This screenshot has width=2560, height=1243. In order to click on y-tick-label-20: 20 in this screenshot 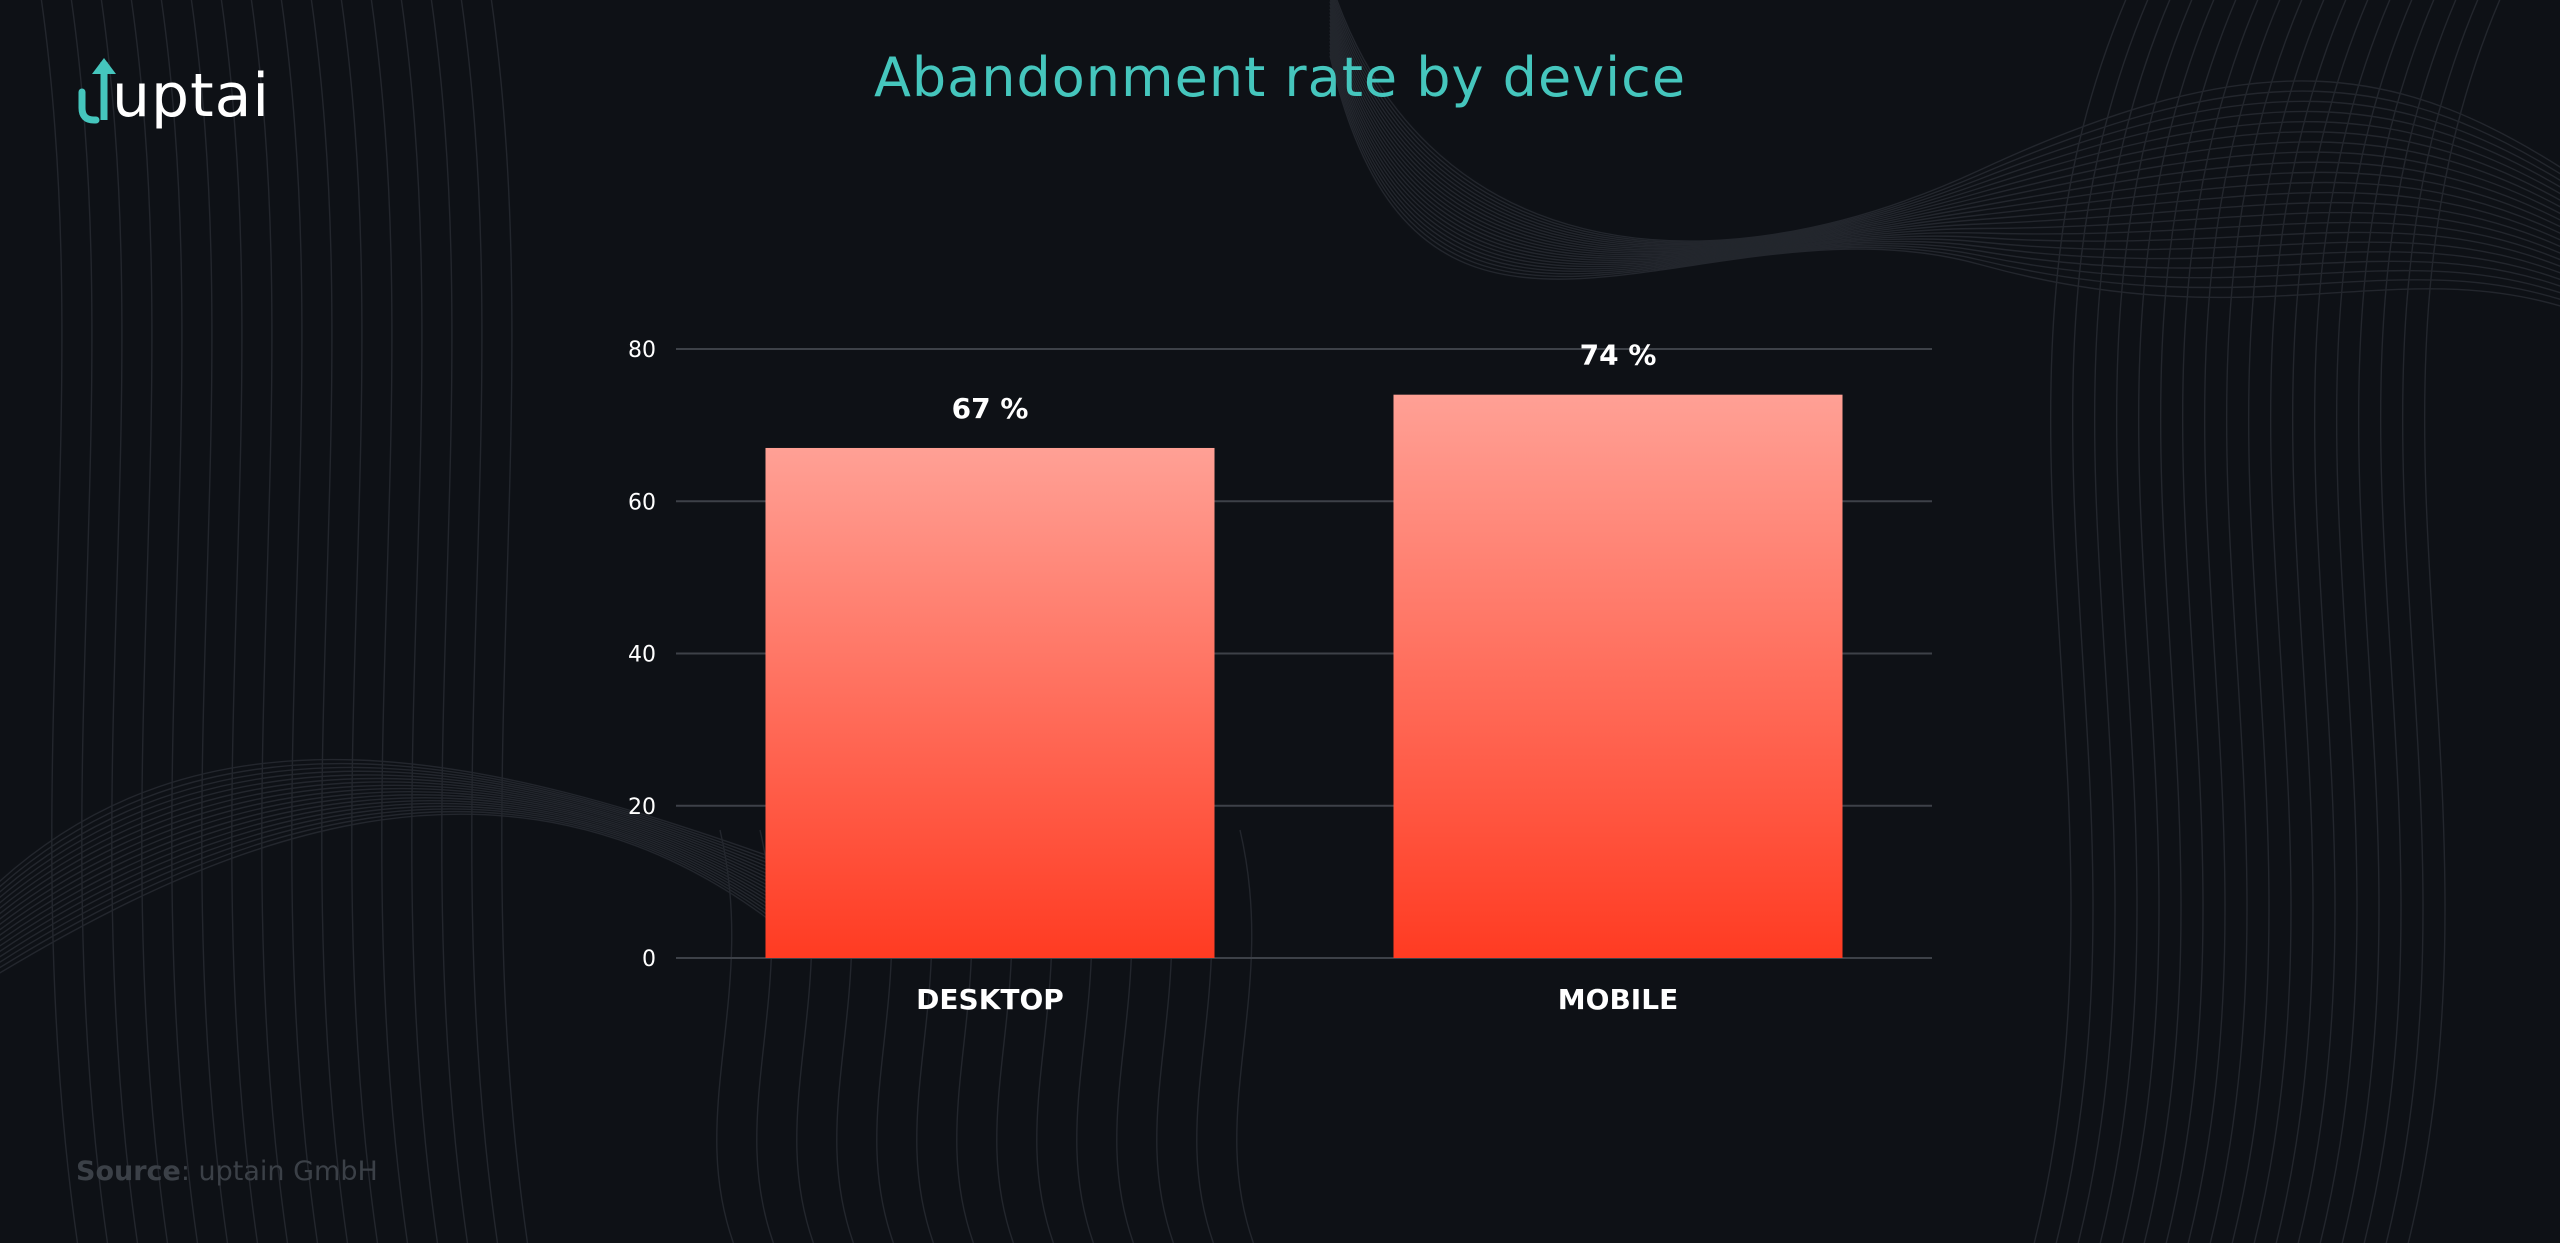, I will do `click(642, 807)`.